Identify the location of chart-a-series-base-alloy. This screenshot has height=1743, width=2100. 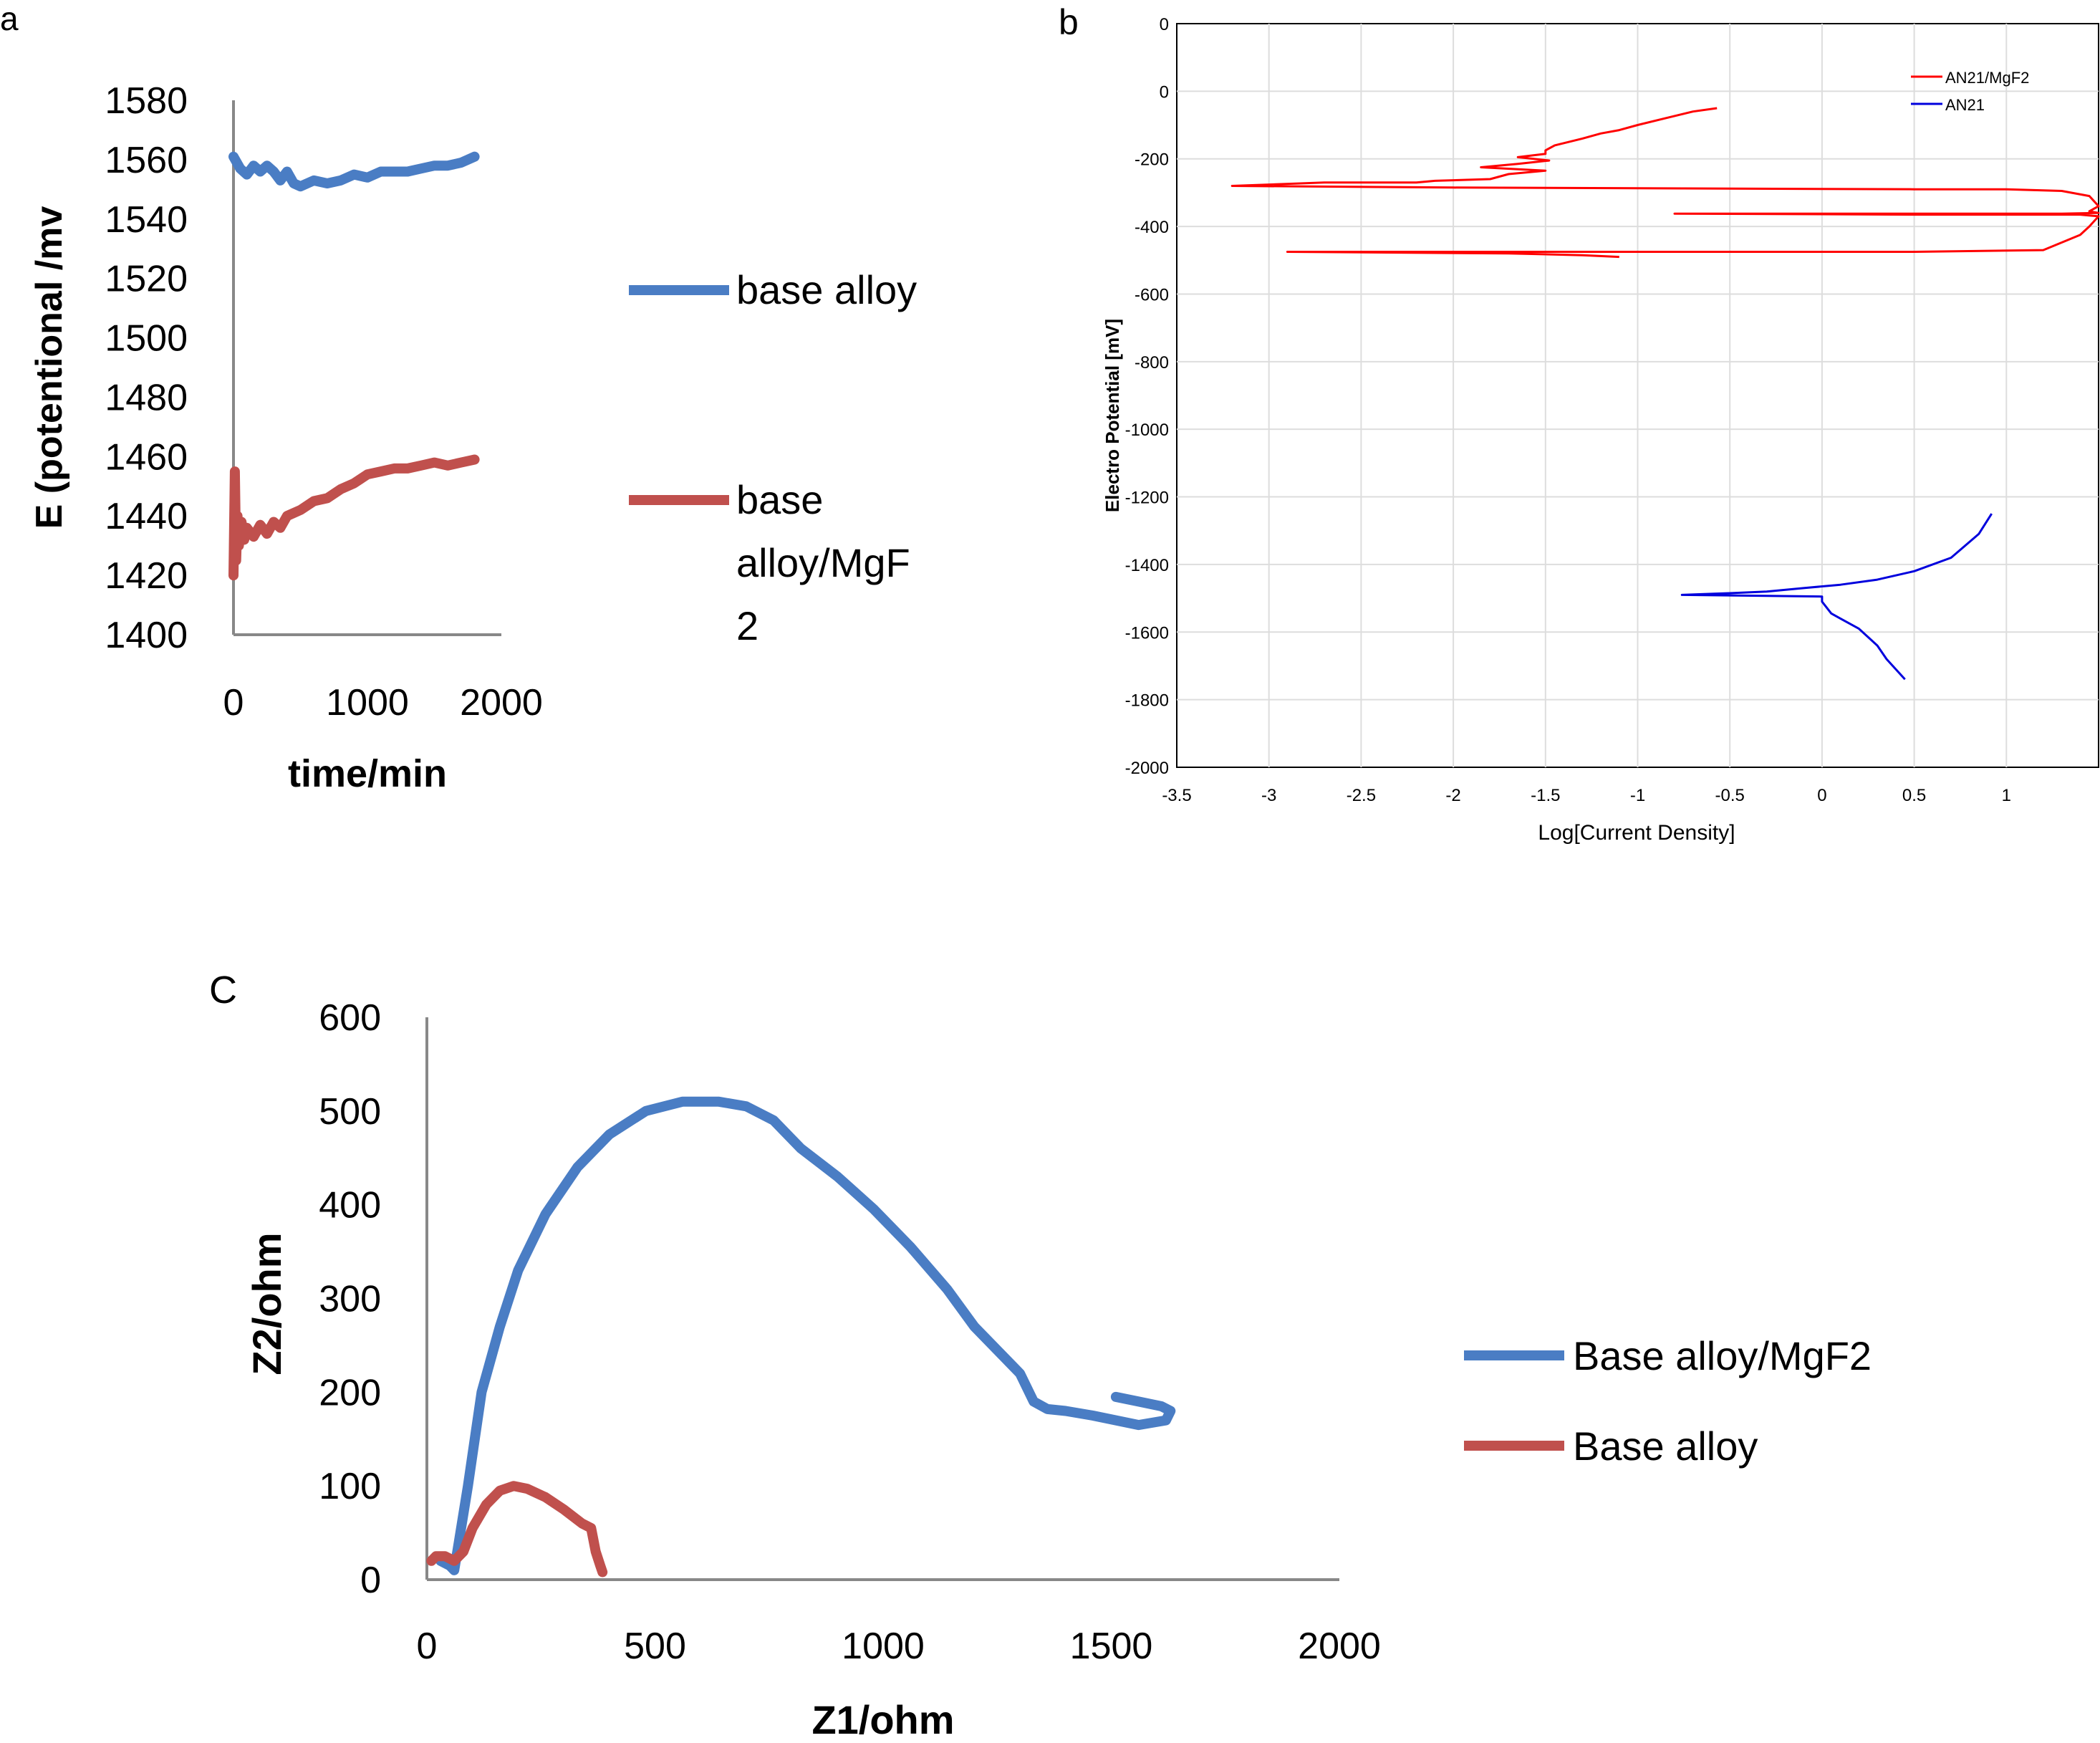
(354, 171).